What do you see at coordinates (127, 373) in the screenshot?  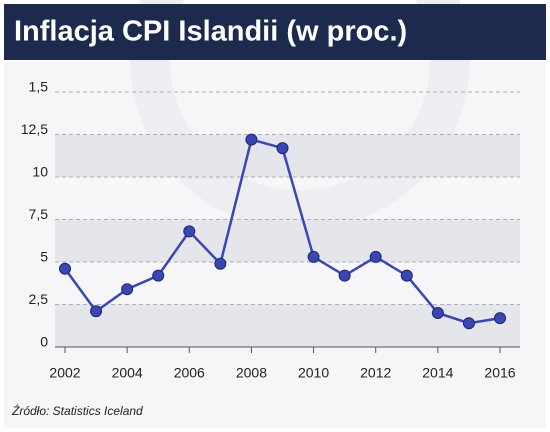 I see `x-tick-label: 2004` at bounding box center [127, 373].